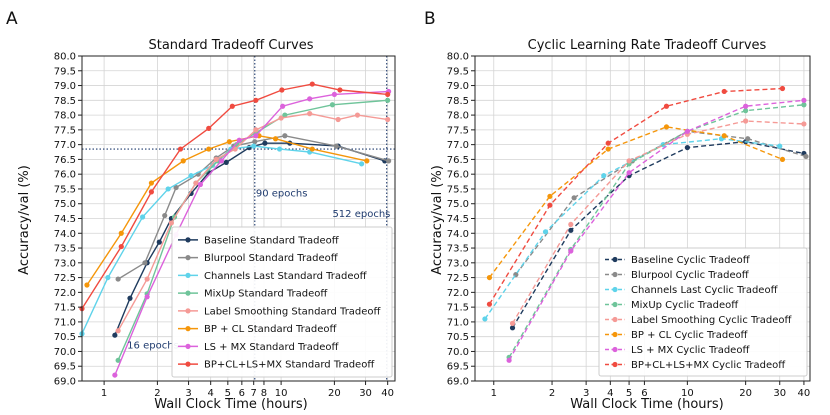  I want to click on panel-b-legend-label: Channels Last Cyclic Tradeoff, so click(705, 290).